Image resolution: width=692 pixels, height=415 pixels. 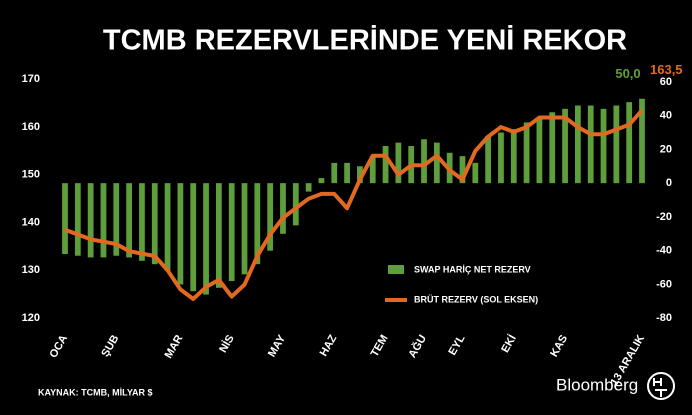 What do you see at coordinates (664, 318) in the screenshot?
I see `y2-tick-label: -80` at bounding box center [664, 318].